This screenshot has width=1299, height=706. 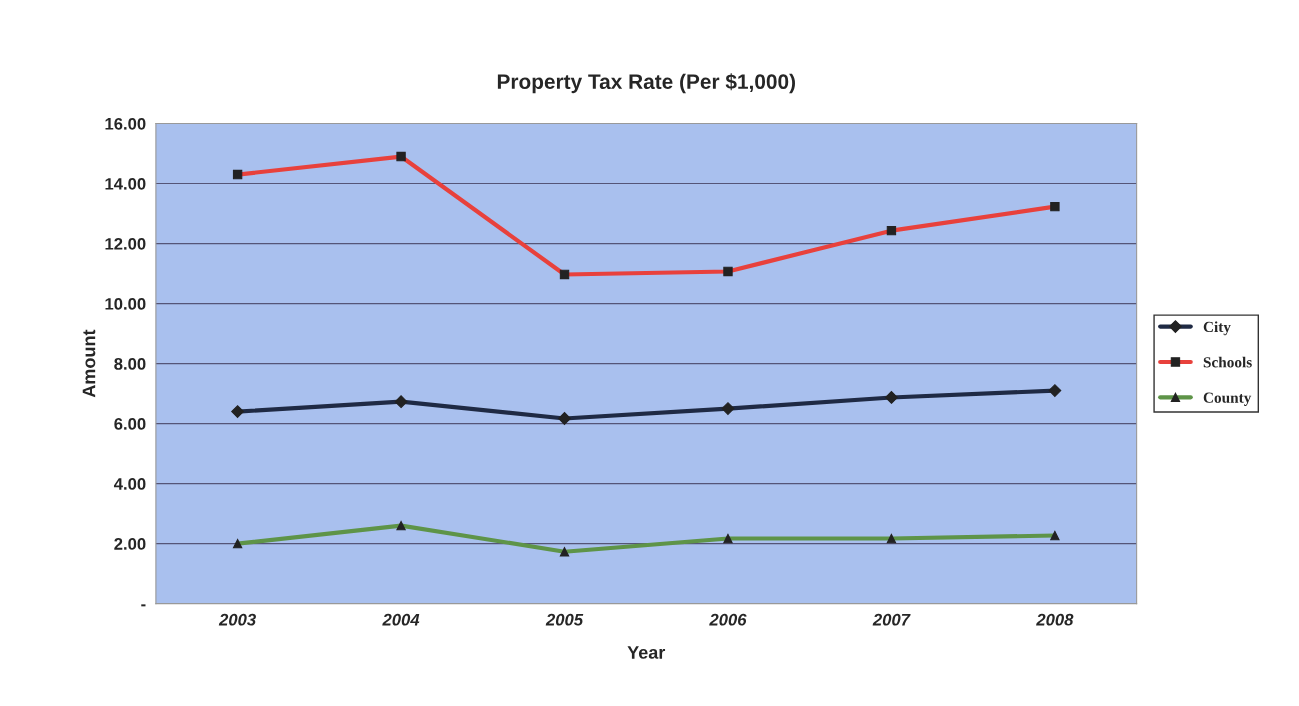 What do you see at coordinates (401, 619) in the screenshot?
I see `x-tick-label: 2004` at bounding box center [401, 619].